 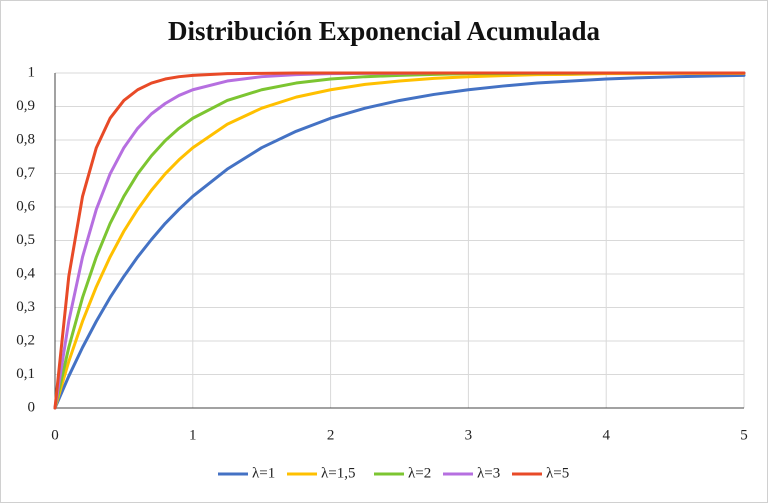 I want to click on y-tick-label: 0,7, so click(x=25, y=173).